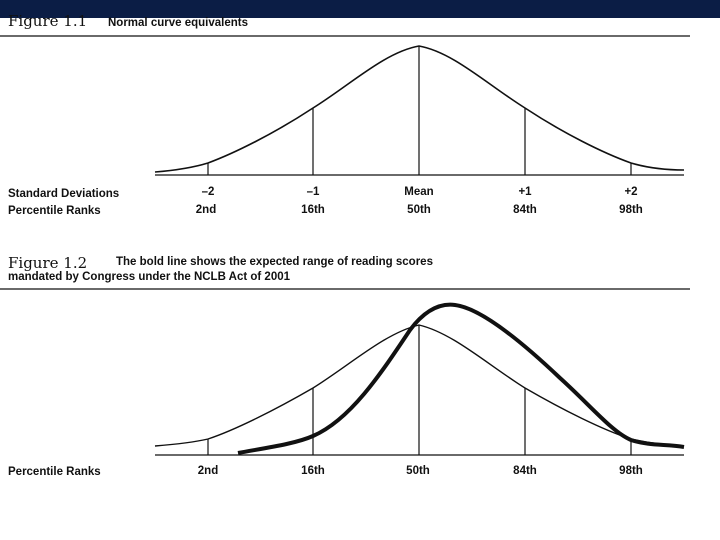  I want to click on page-margin-bottom, so click(360, 527).